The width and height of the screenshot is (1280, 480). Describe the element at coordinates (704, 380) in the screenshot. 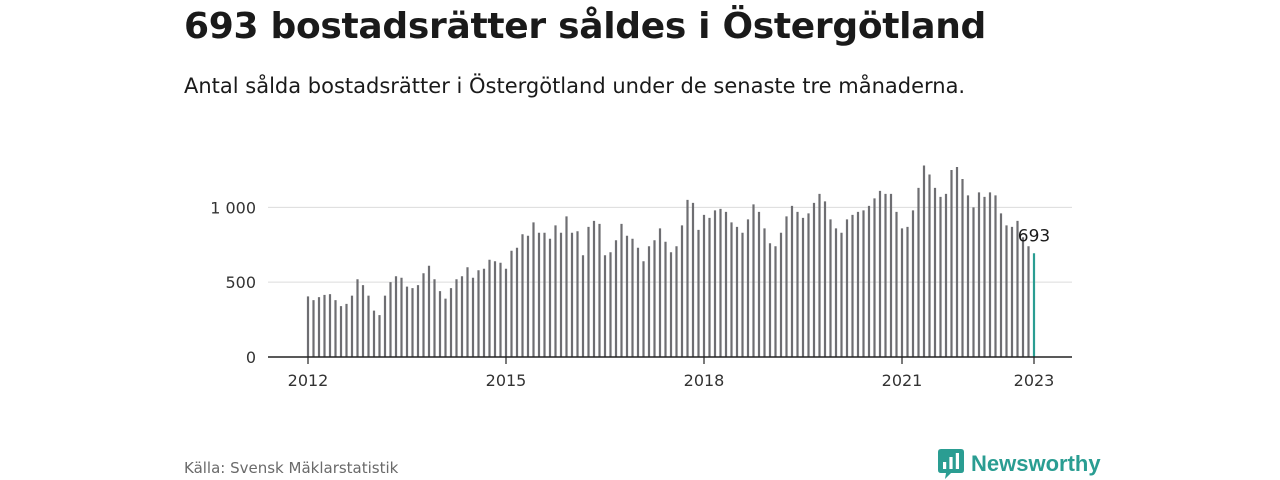

I see `x-tick-label: 2018` at that location.